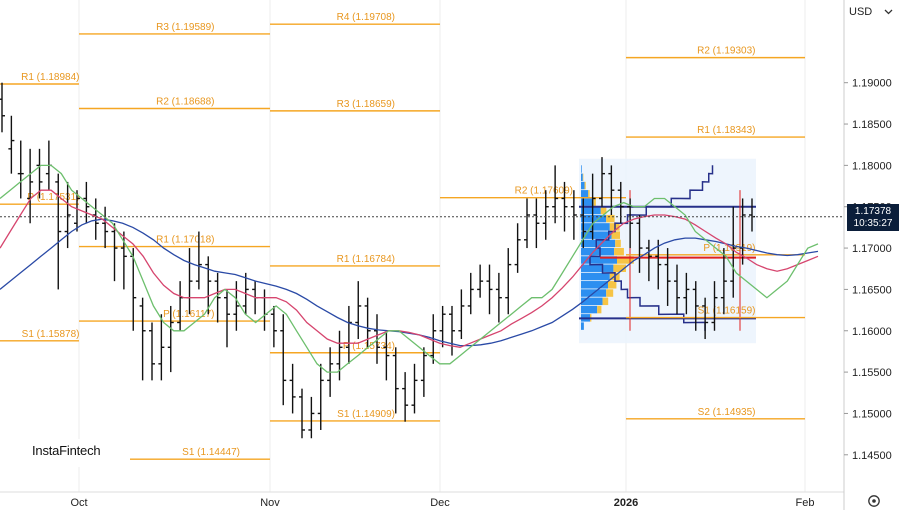  I want to click on pivot-label: S1 (1.14447), so click(211, 452).